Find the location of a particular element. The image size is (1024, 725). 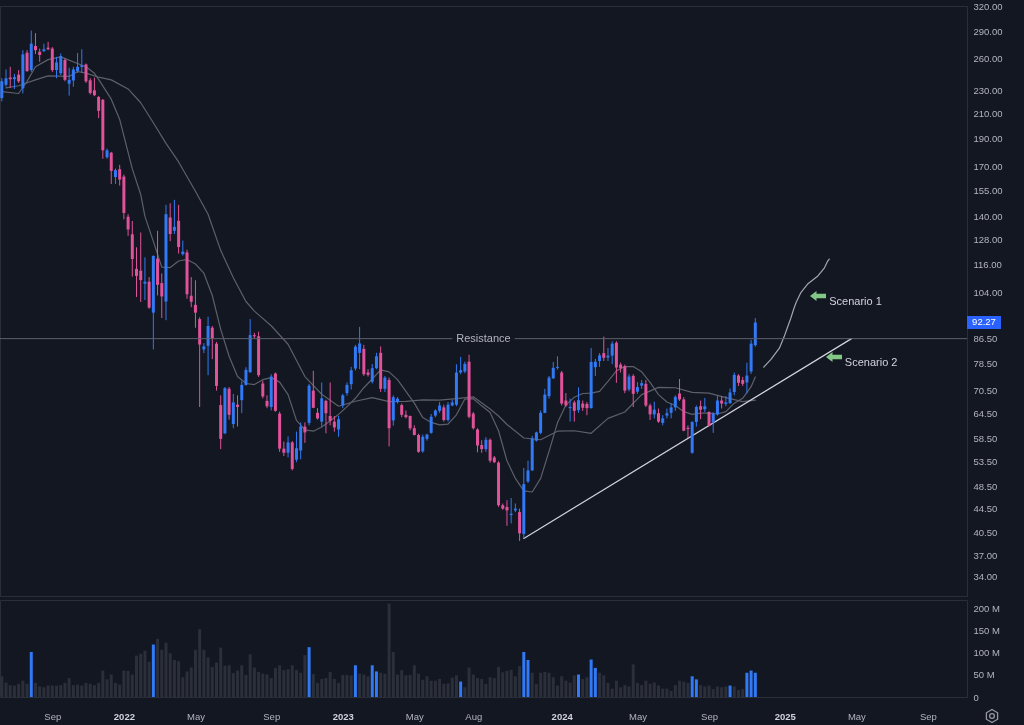

y-tick-label: 155.00 is located at coordinates (988, 190).